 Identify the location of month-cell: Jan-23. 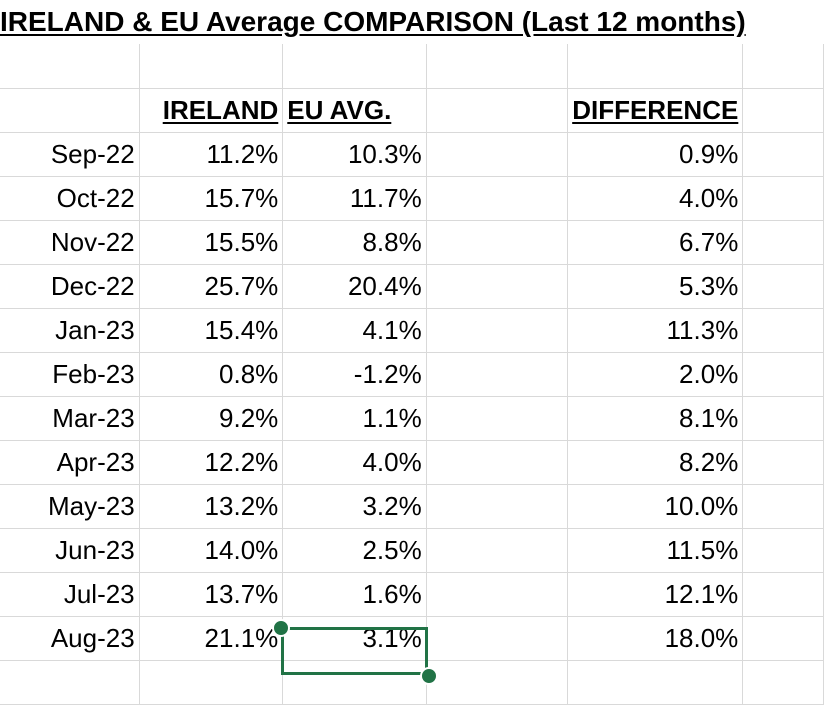
(70, 330).